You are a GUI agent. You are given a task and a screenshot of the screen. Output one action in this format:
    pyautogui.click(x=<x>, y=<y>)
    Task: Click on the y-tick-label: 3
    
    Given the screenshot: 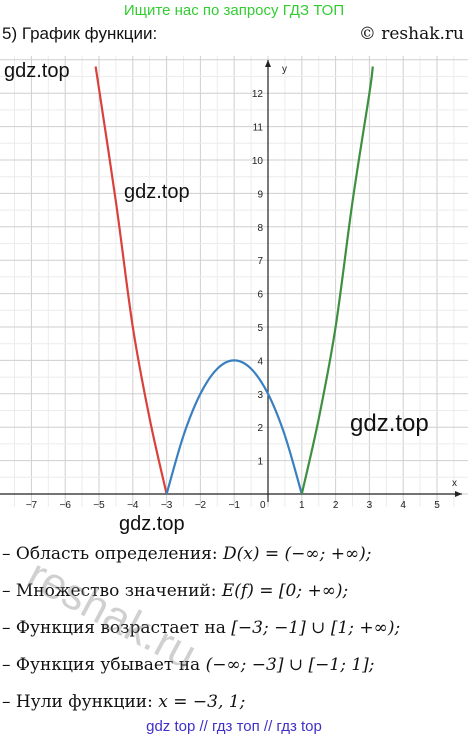 What is the action you would take?
    pyautogui.click(x=260, y=395)
    